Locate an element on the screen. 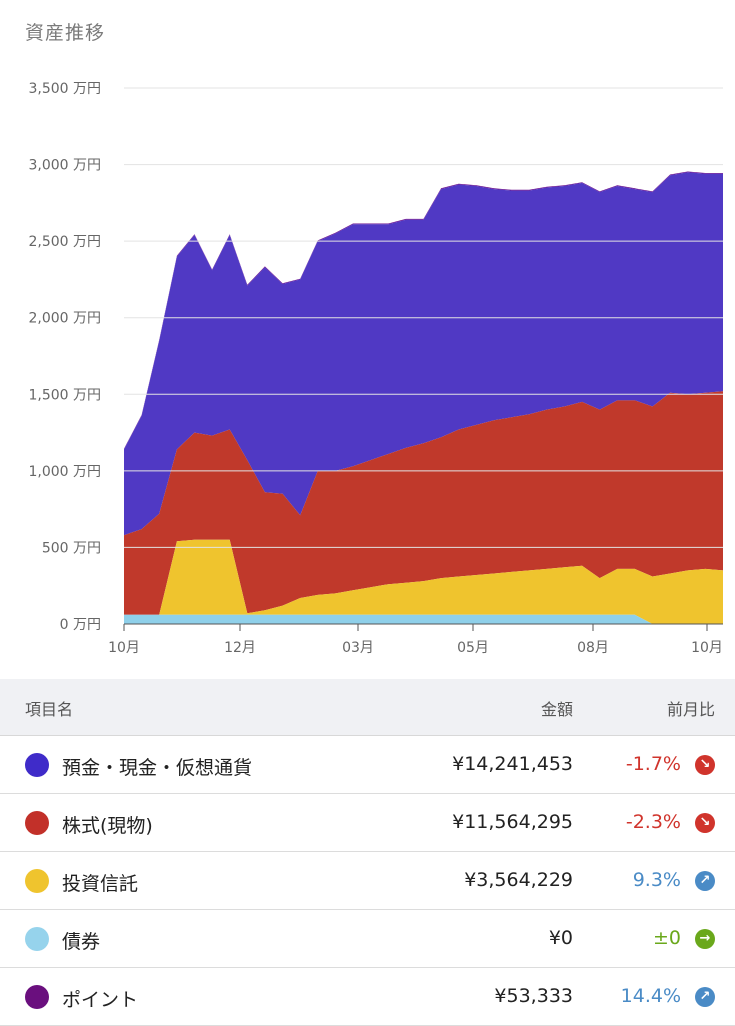 This screenshot has width=735, height=1026. table-row: ポイント ¥53,333 14.4% ↗ is located at coordinates (367, 997).